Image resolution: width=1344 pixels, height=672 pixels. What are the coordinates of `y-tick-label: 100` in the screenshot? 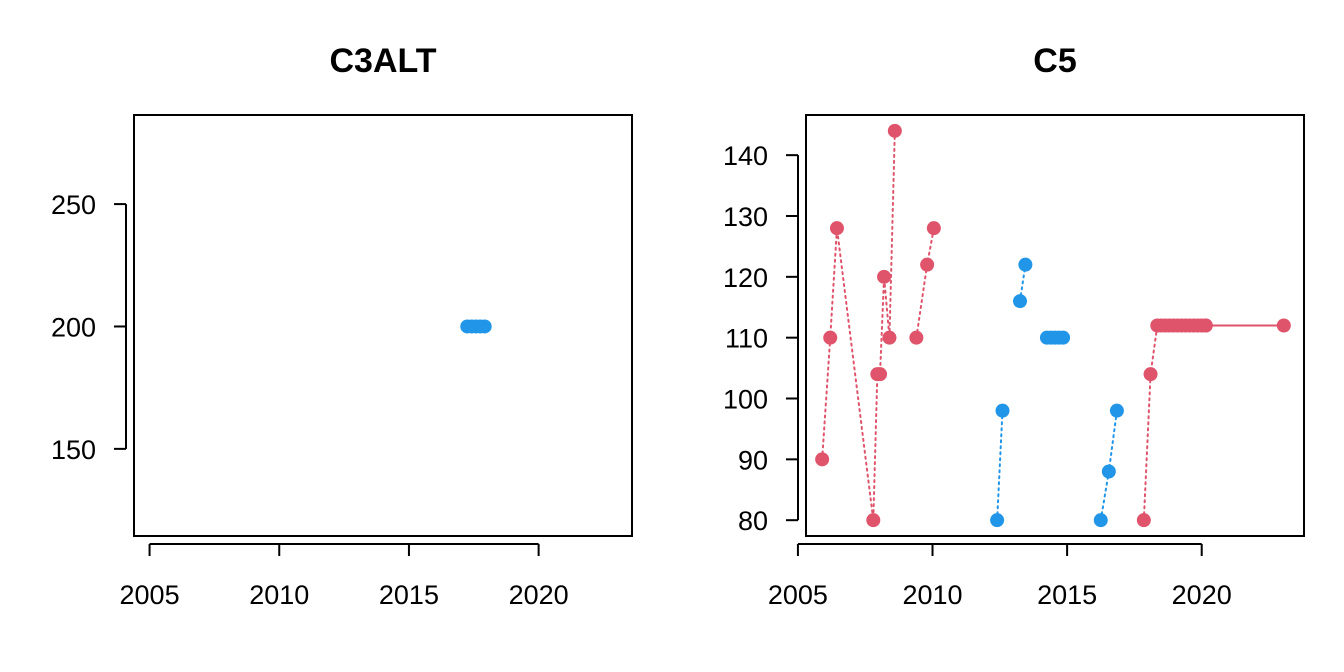 It's located at (745, 400).